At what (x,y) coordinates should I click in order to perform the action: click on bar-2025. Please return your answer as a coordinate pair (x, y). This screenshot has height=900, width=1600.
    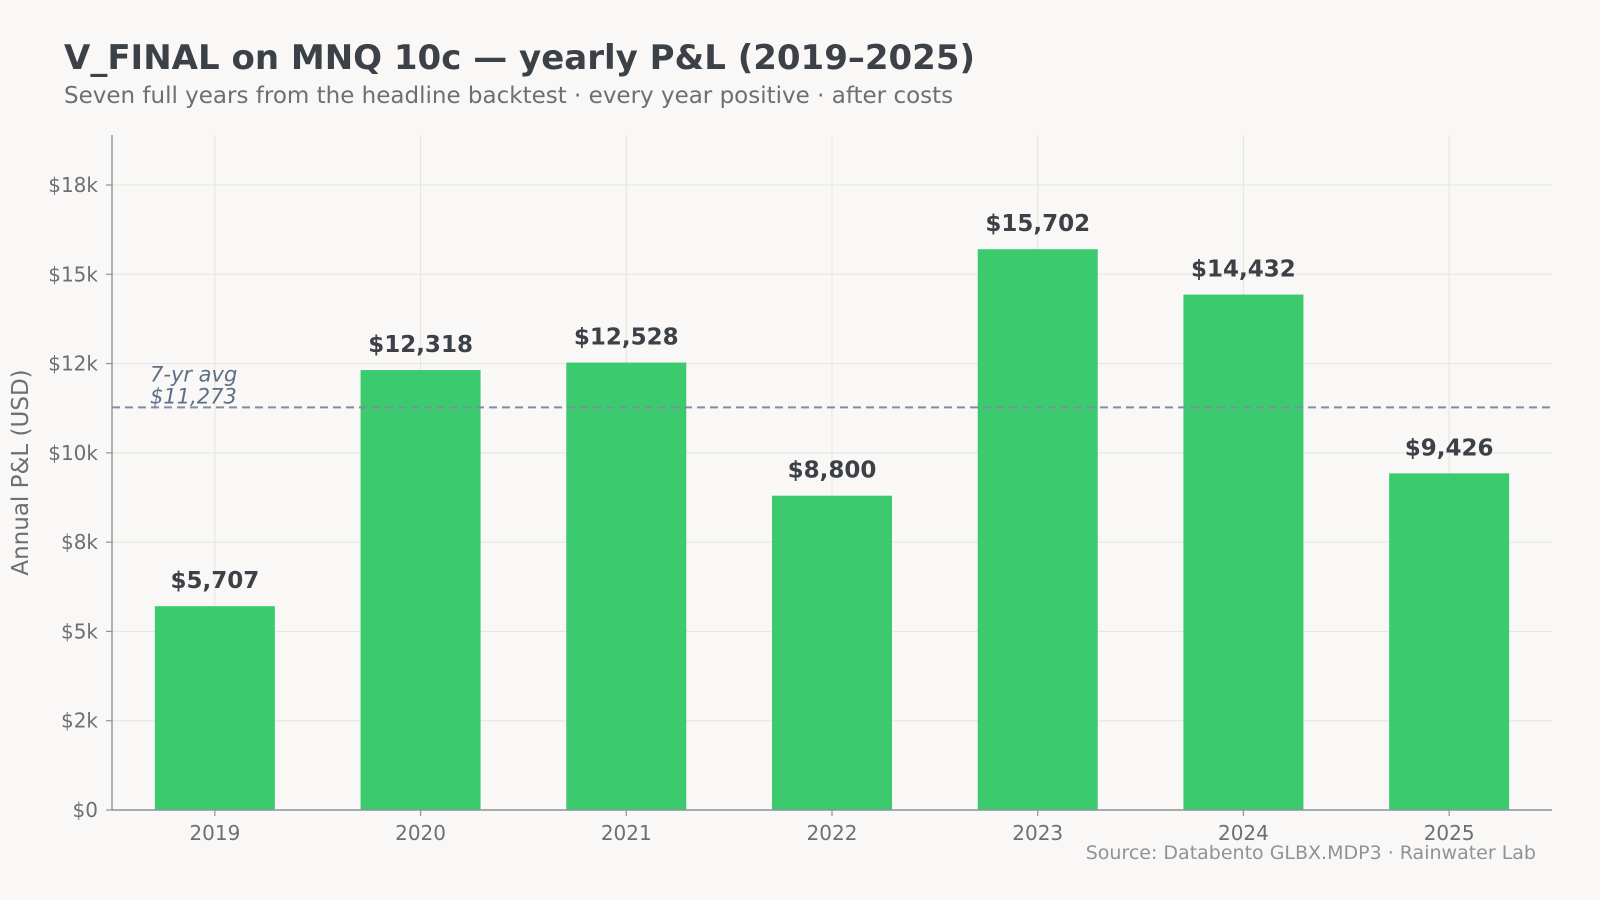
    Looking at the image, I should click on (1449, 641).